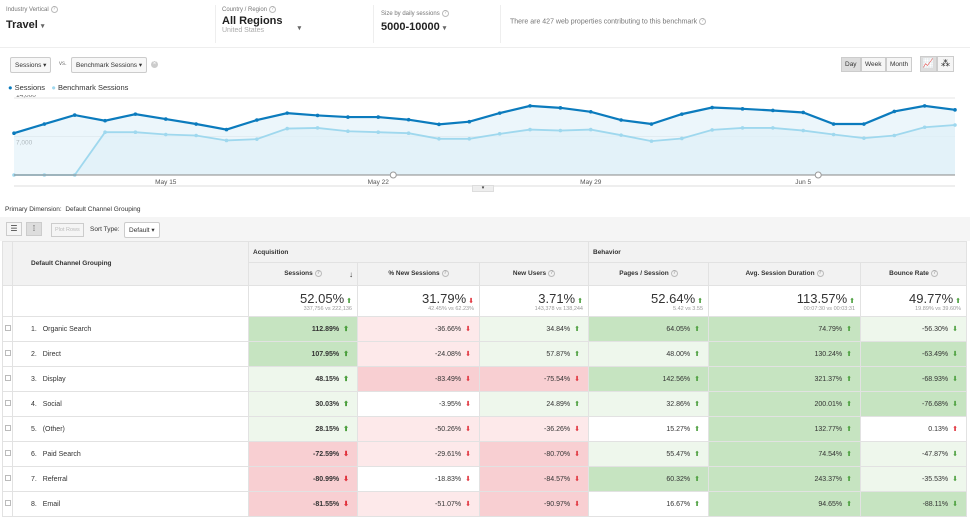 The height and width of the screenshot is (517, 970). I want to click on channel-name: 5. (Other), so click(130, 429).